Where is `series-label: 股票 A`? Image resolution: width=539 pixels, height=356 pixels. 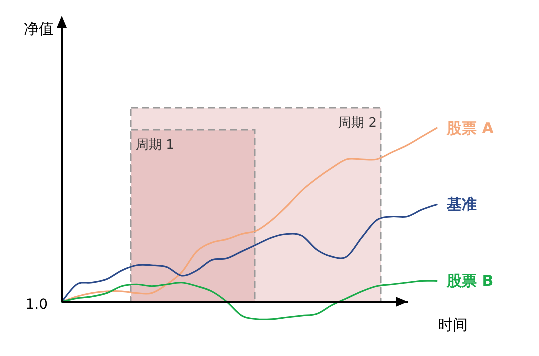
series-label: 股票 A is located at coordinates (470, 128).